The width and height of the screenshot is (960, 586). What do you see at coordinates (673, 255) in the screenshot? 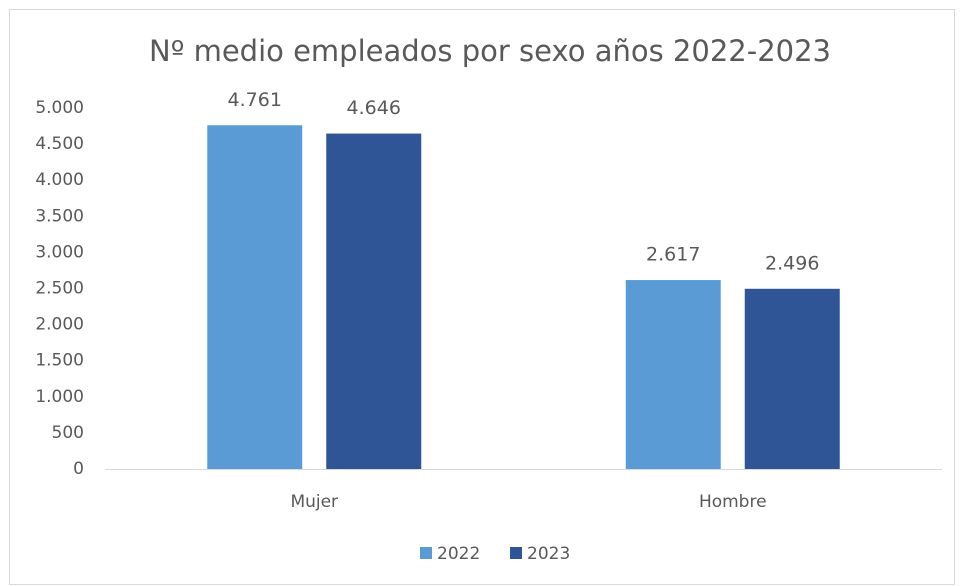
I see `value-label: 2.617` at bounding box center [673, 255].